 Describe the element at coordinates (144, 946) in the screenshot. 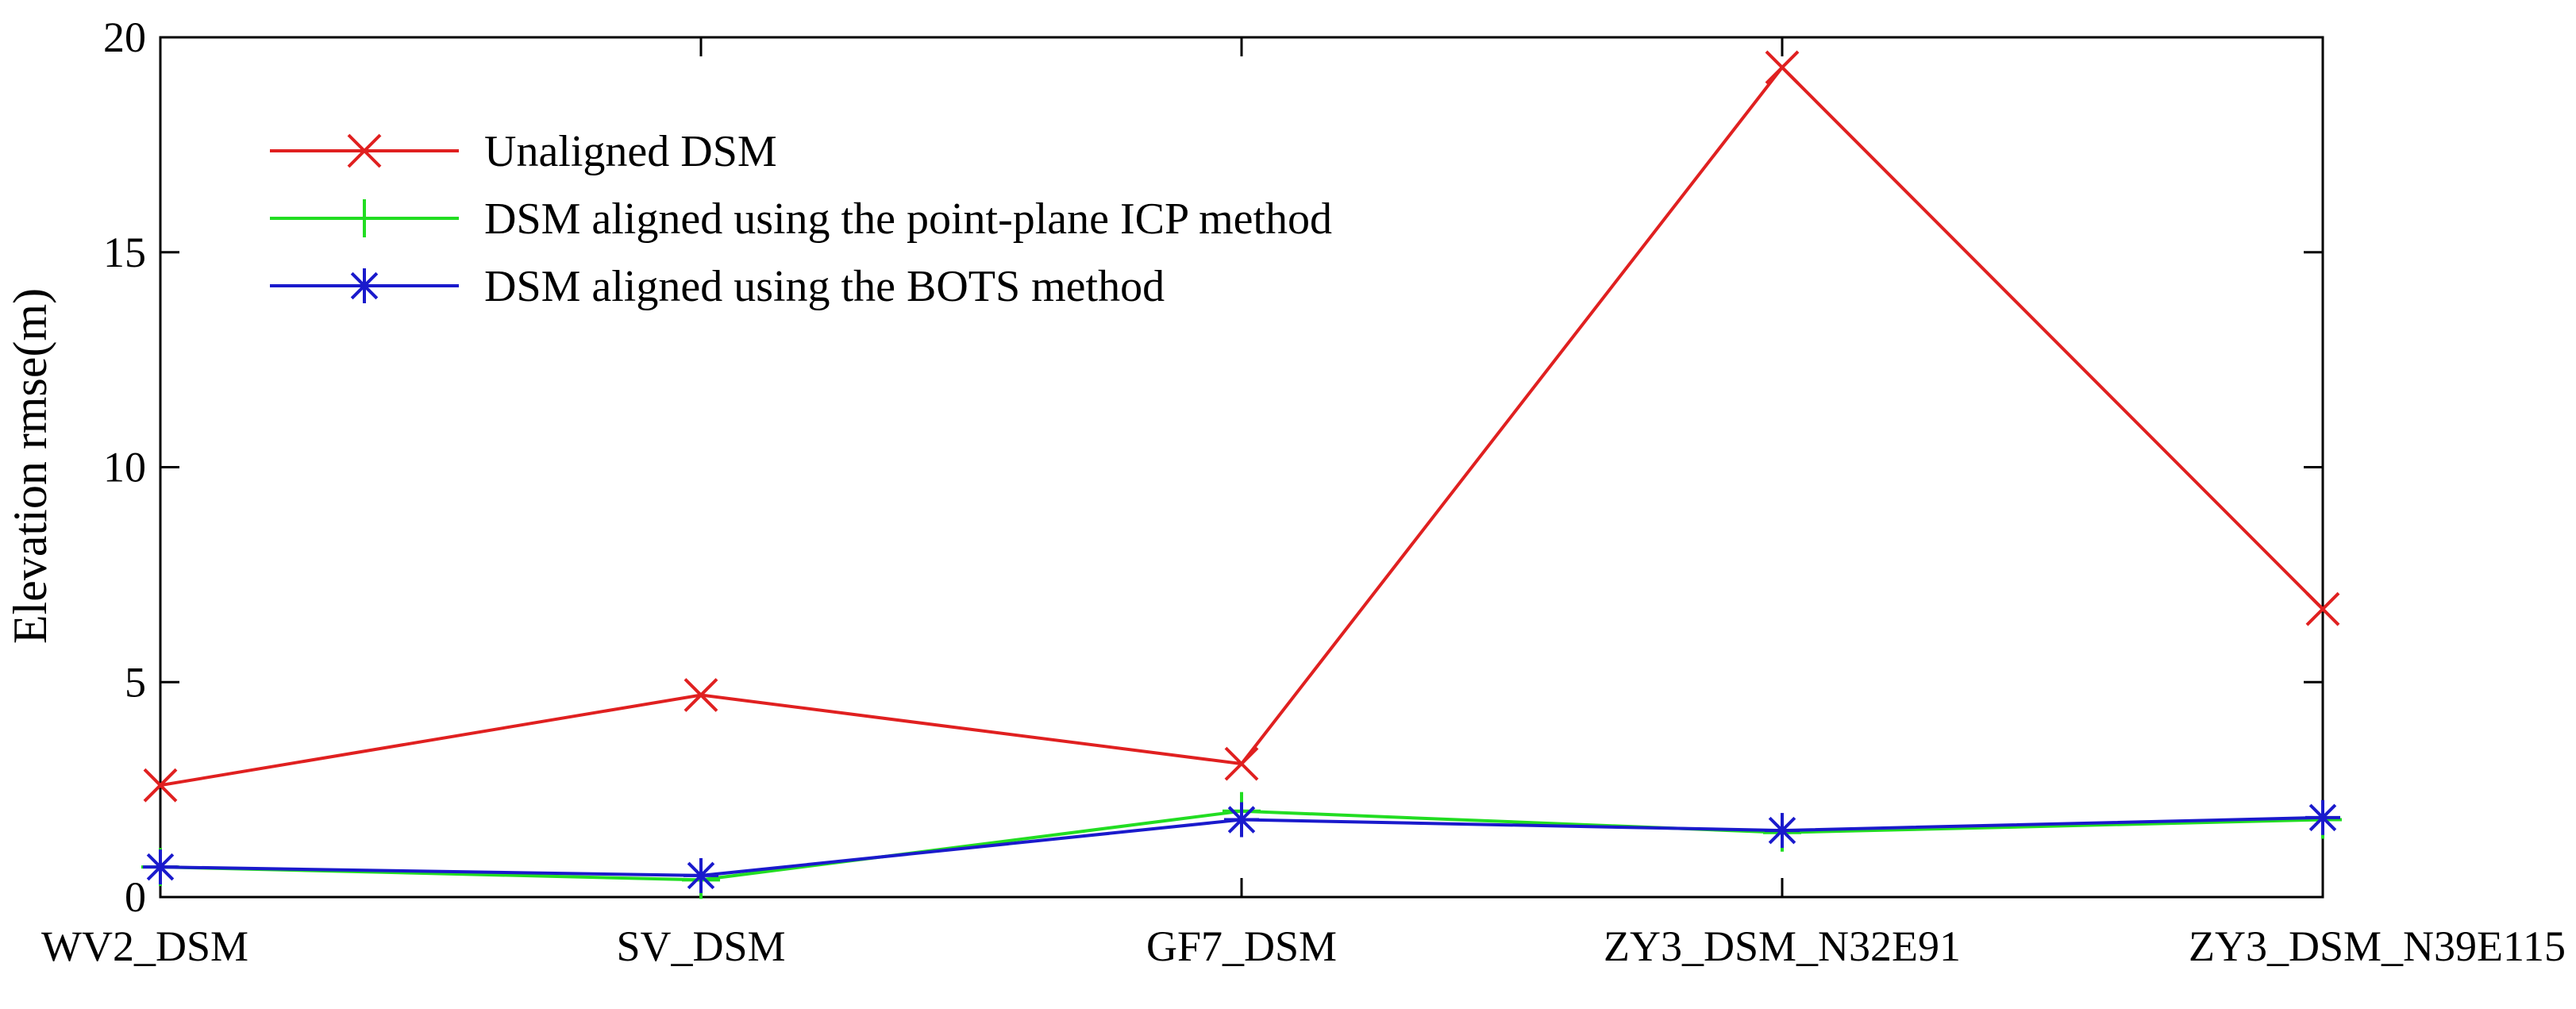

I see `x-tick-label: WV2_DSM` at that location.